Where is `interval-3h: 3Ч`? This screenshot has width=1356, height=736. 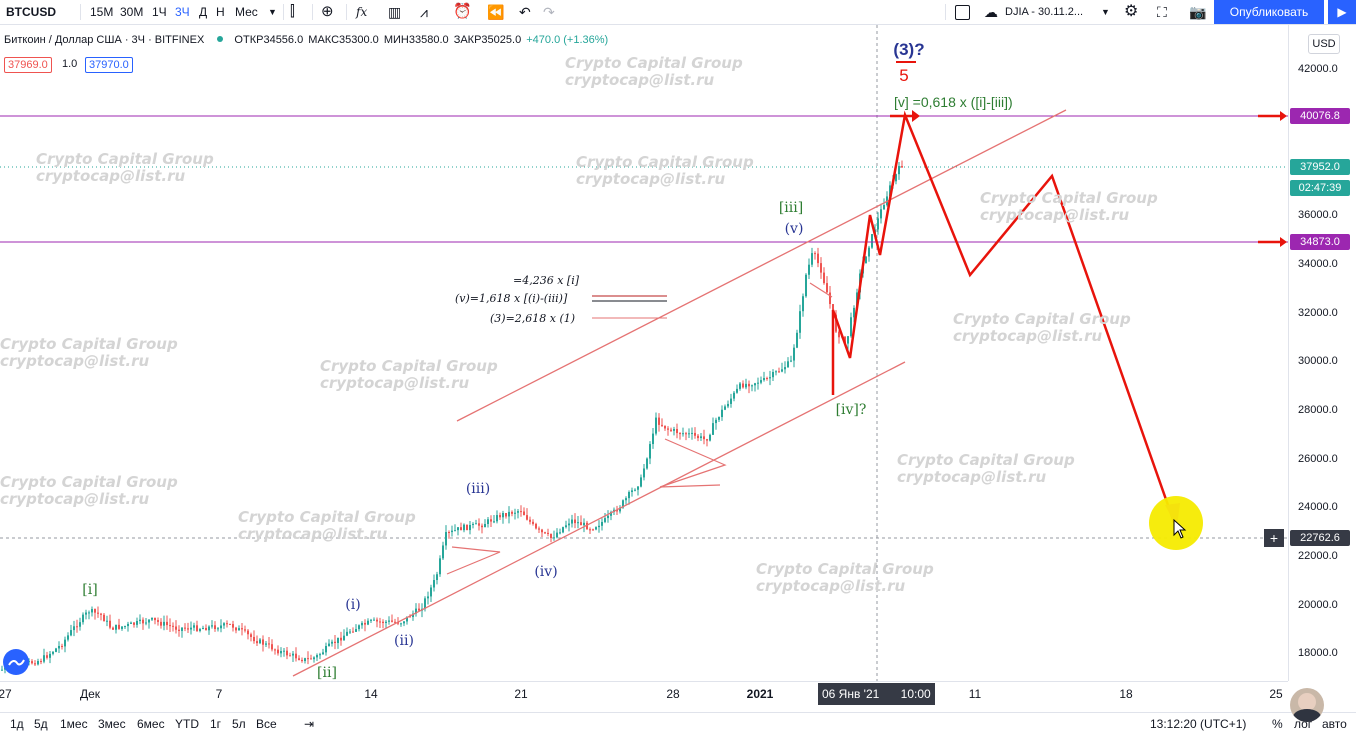 interval-3h: 3Ч is located at coordinates (182, 12).